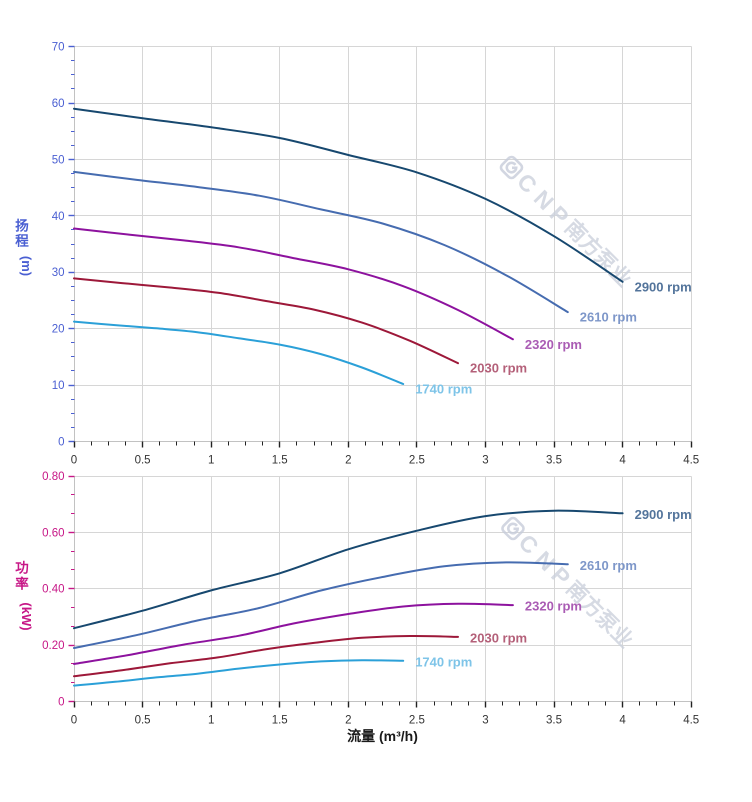 Image resolution: width=752 pixels, height=802 pixels. I want to click on svg-text: 程, so click(22, 241).